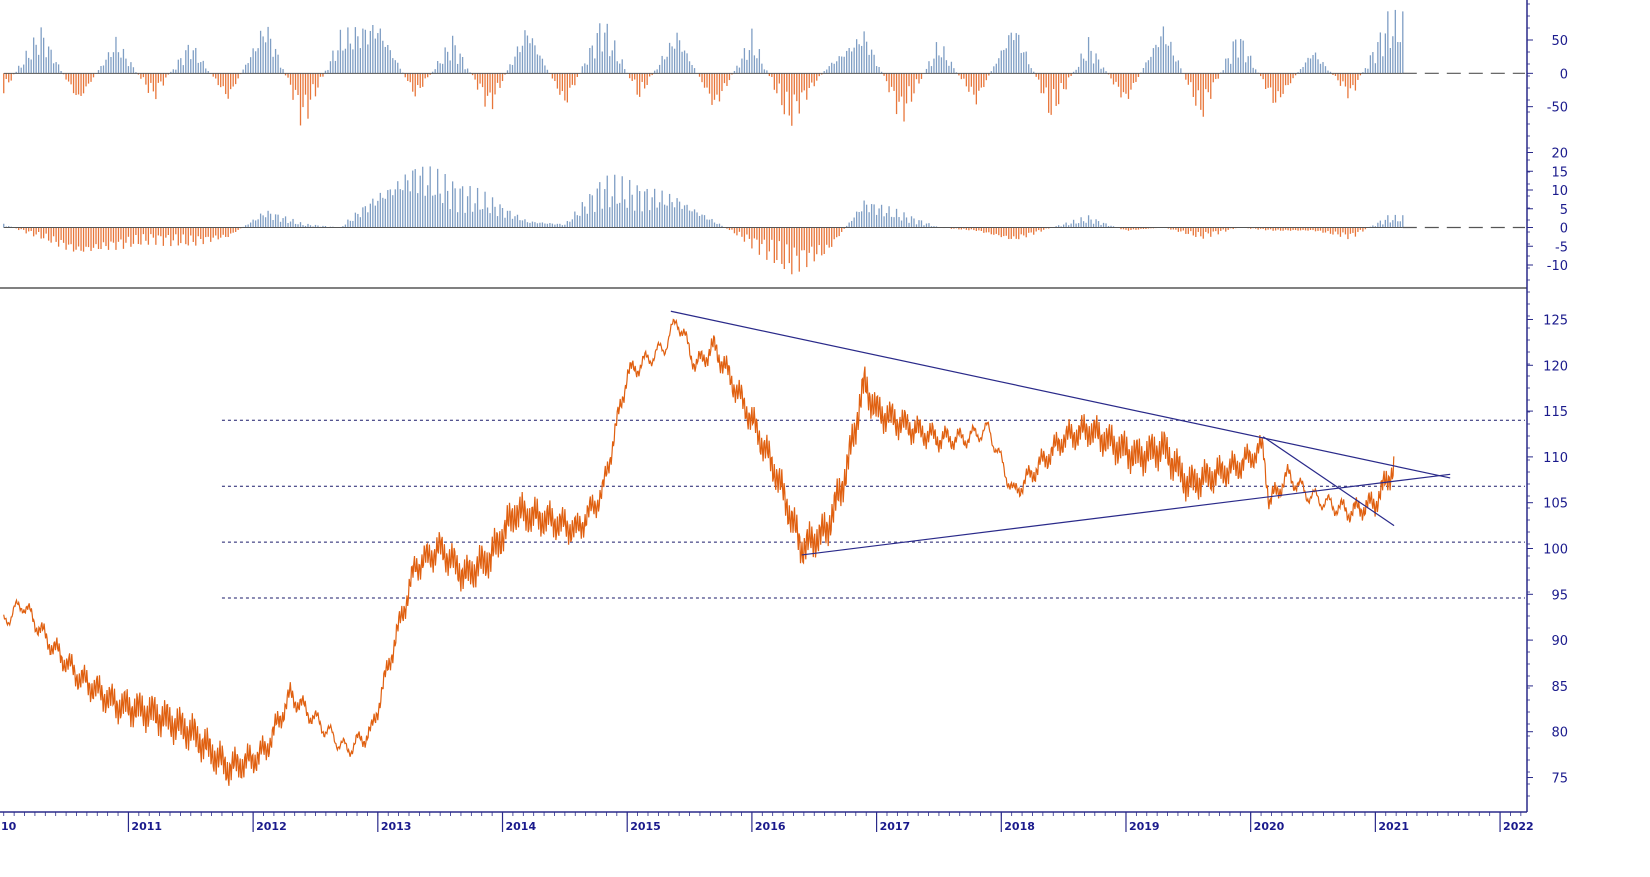 Image resolution: width=1650 pixels, height=877 pixels. I want to click on x-tick-label-11: 2022, so click(1518, 826).